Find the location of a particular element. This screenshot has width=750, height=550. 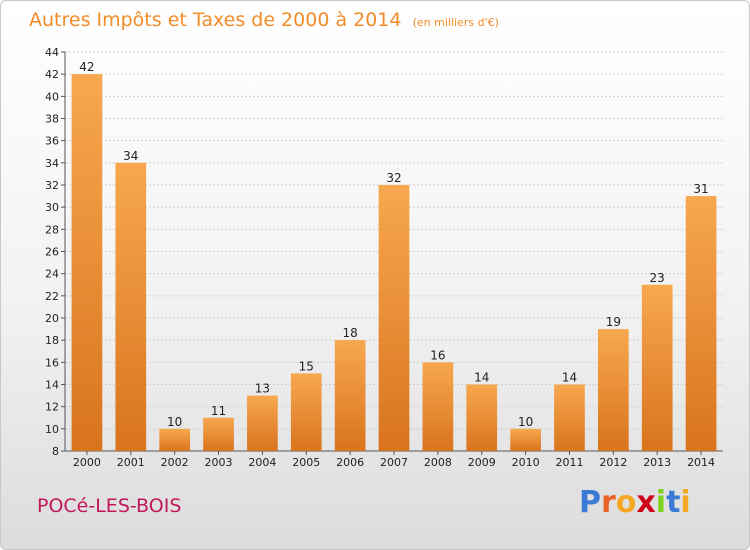

x-tick-label: 2003 is located at coordinates (219, 462).